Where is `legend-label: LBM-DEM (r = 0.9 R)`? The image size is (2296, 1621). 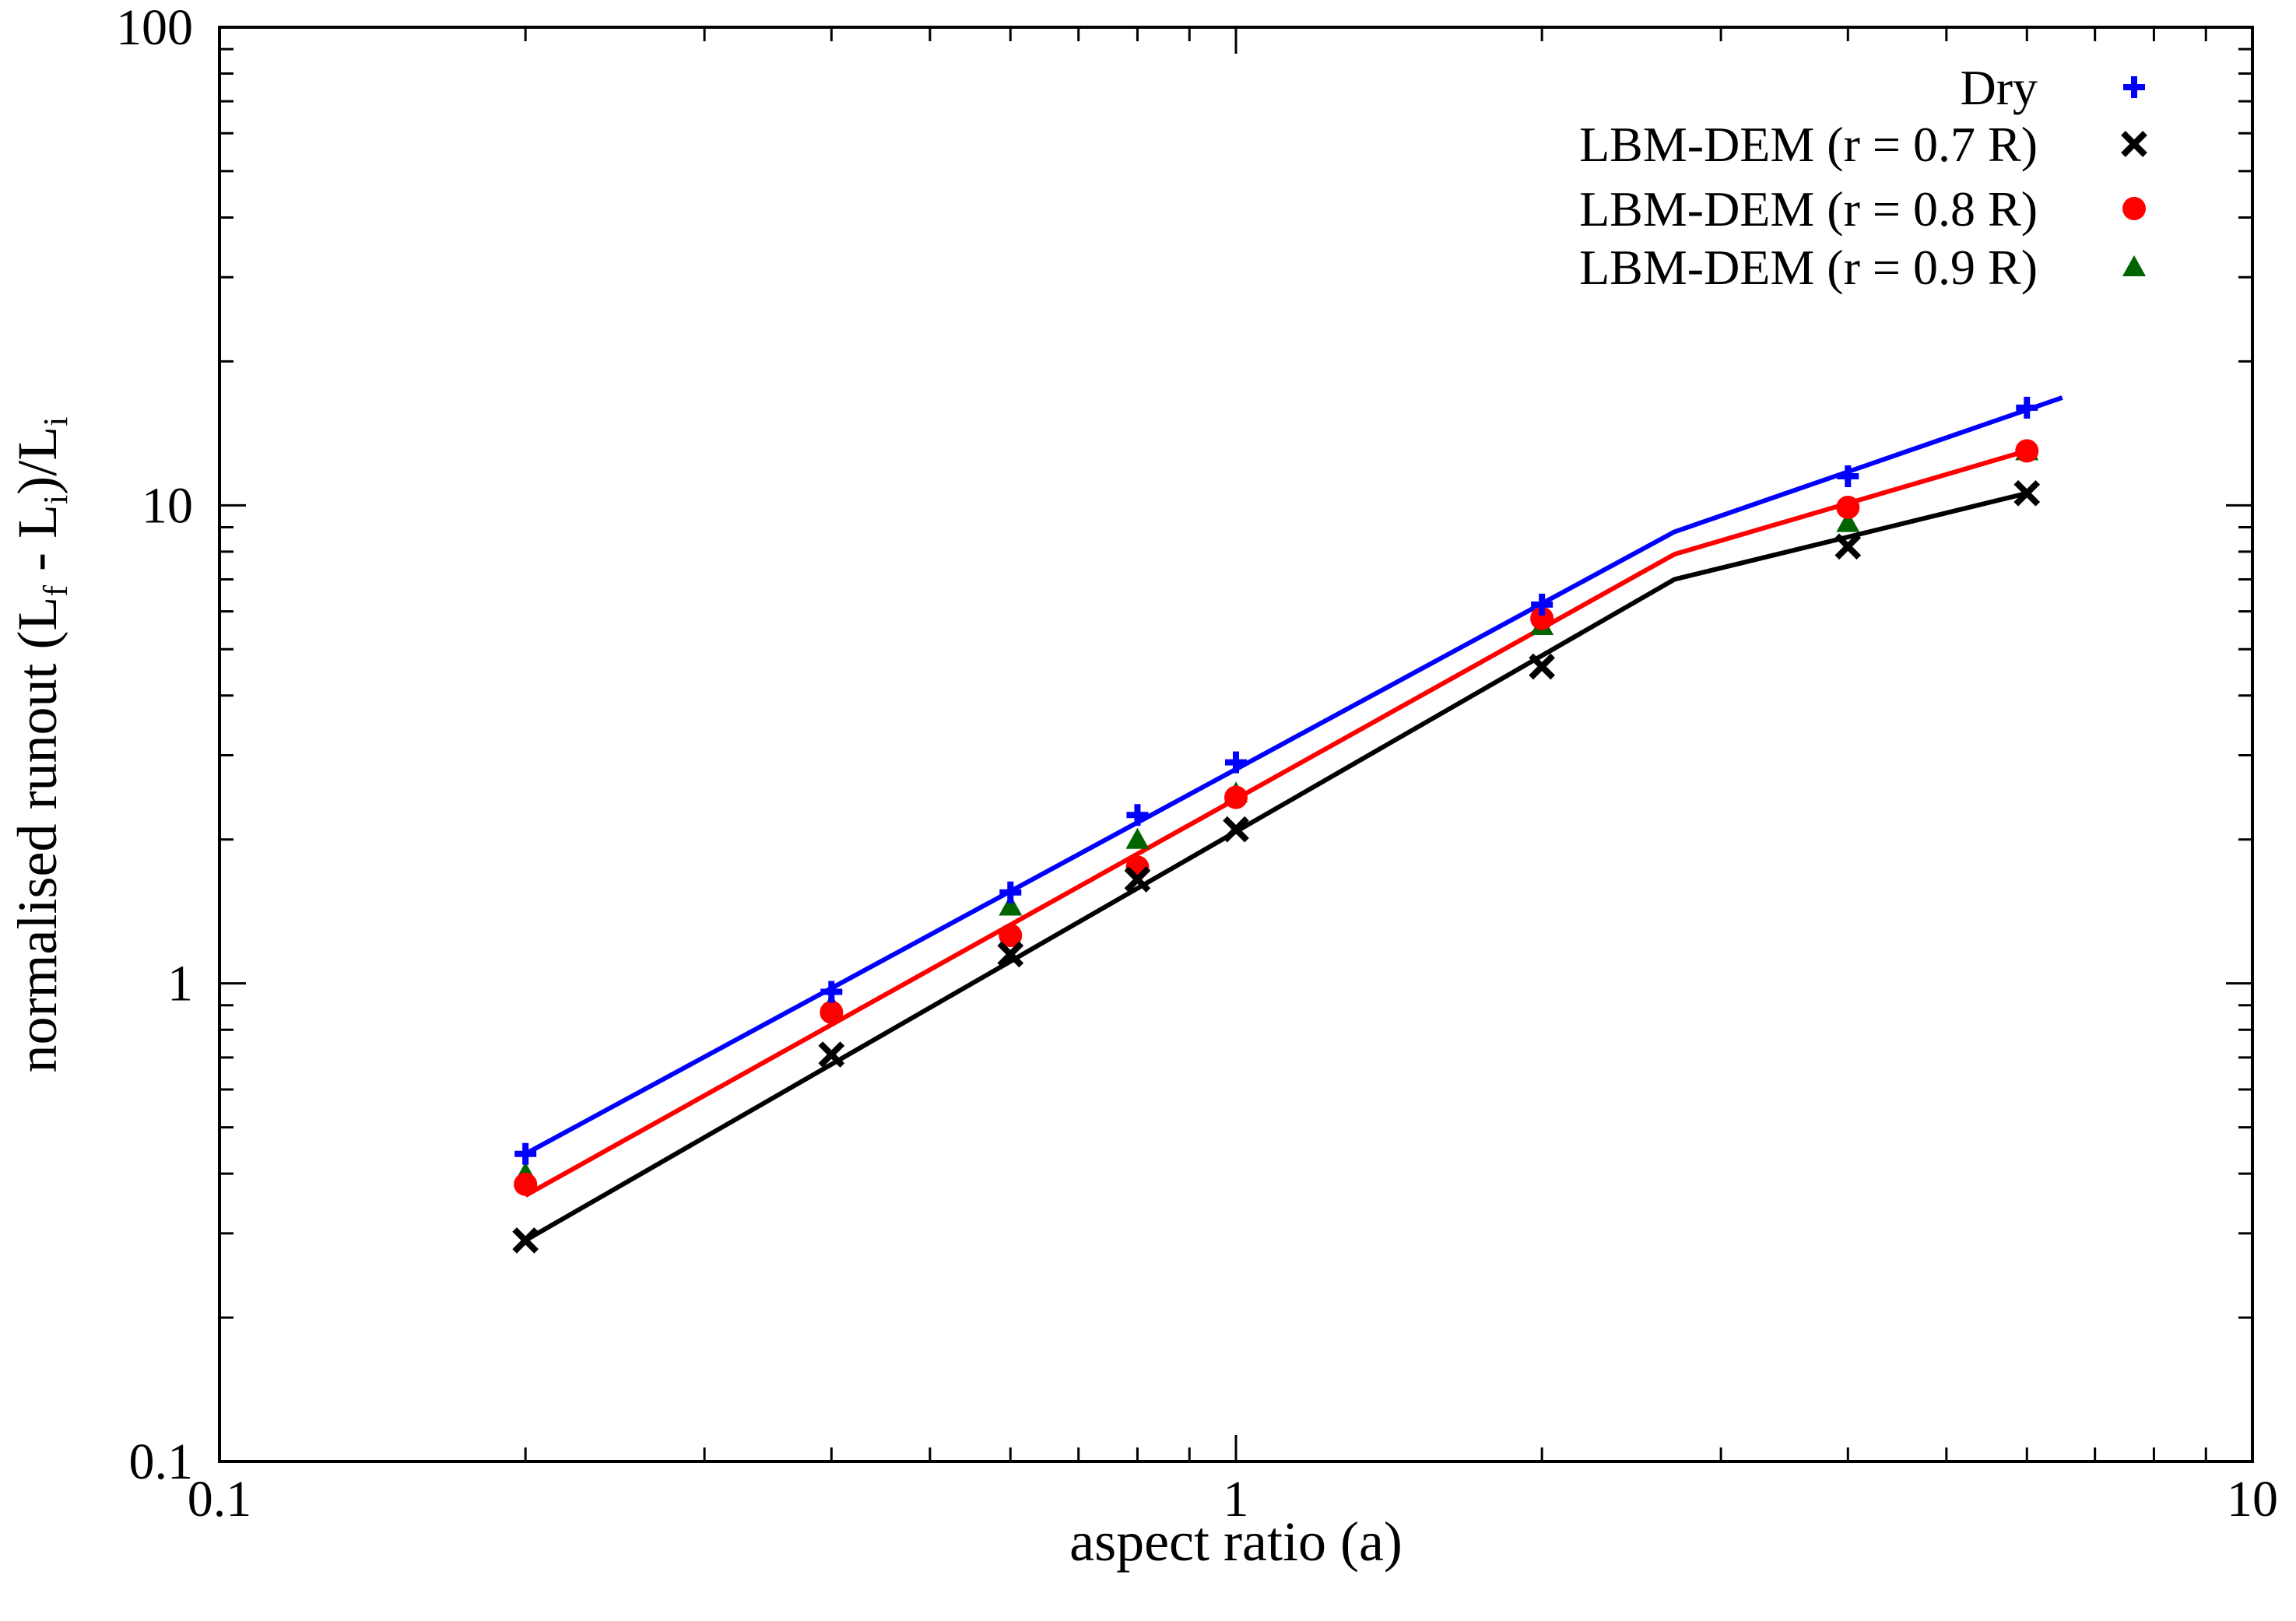
legend-label: LBM-DEM (r = 0.9 R) is located at coordinates (1809, 267).